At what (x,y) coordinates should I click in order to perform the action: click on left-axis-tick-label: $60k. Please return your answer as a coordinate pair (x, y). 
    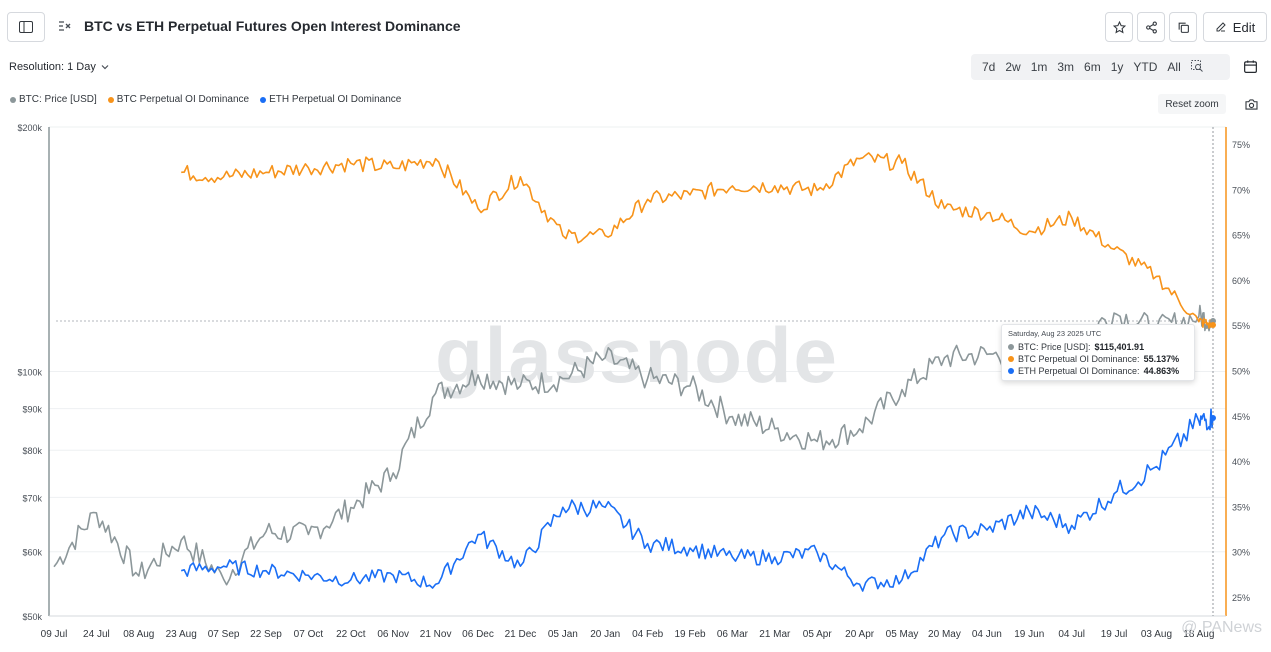
    Looking at the image, I should click on (32, 553).